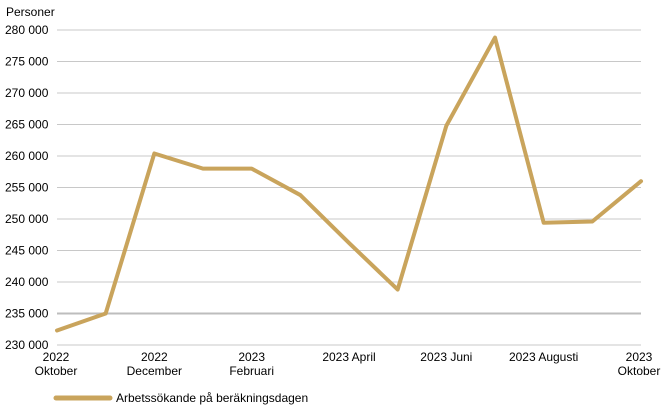 This screenshot has width=662, height=408. Describe the element at coordinates (27, 93) in the screenshot. I see `y-tick-label: 270 000` at that location.